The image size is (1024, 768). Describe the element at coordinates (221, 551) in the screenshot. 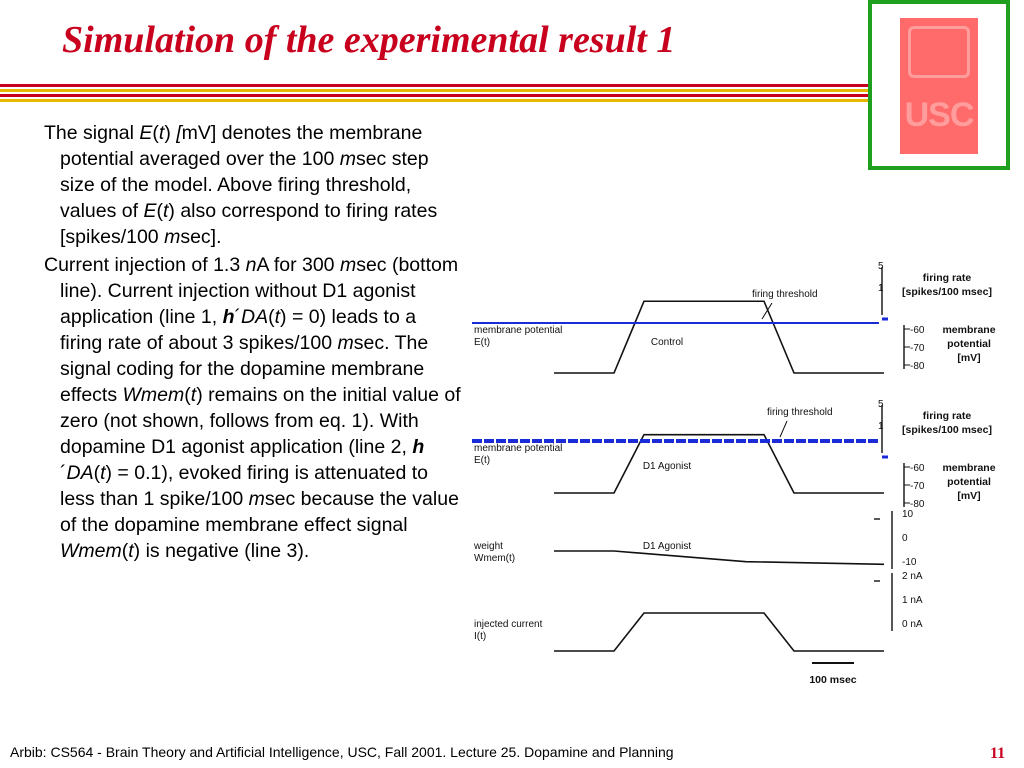

I see `text-run: ) is negative (line 3).` at that location.